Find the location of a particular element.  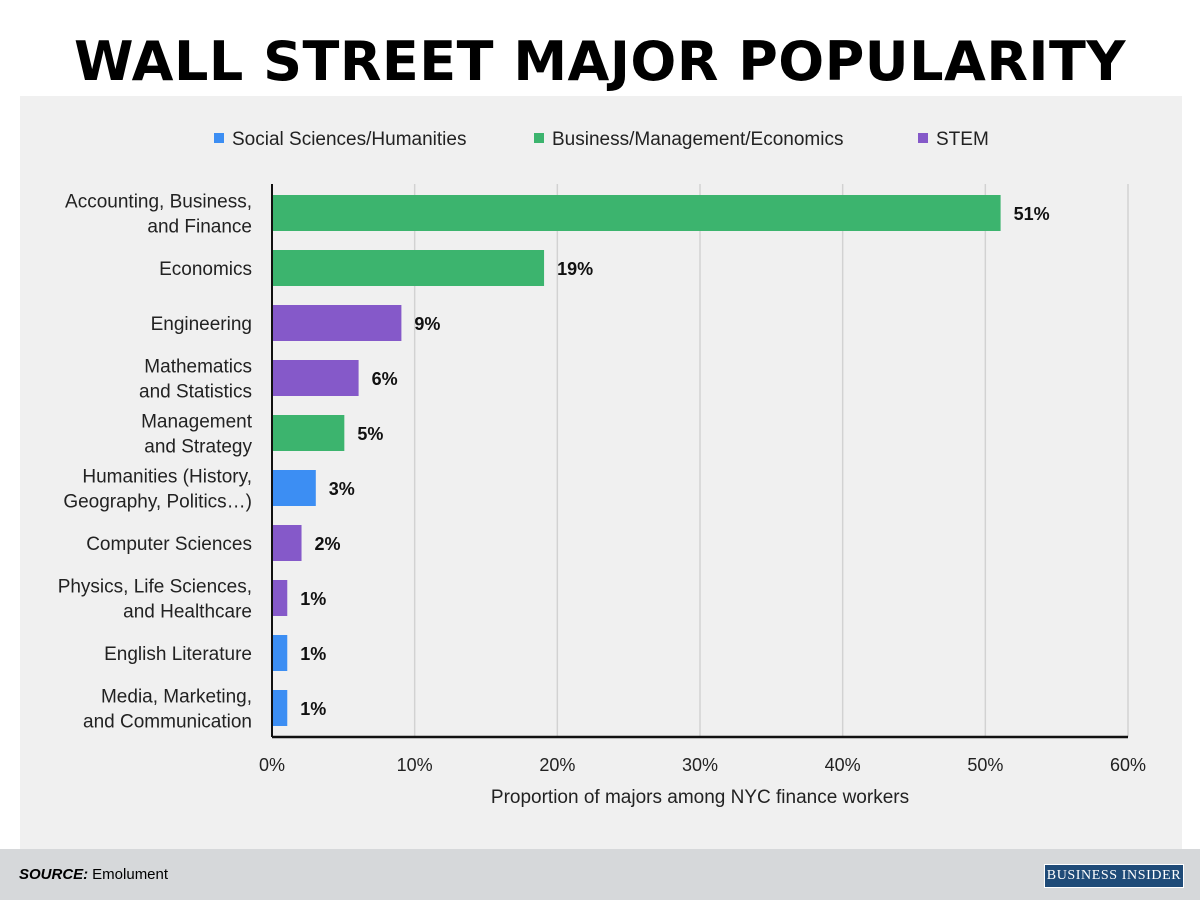

category-label: English Literature is located at coordinates (178, 654).